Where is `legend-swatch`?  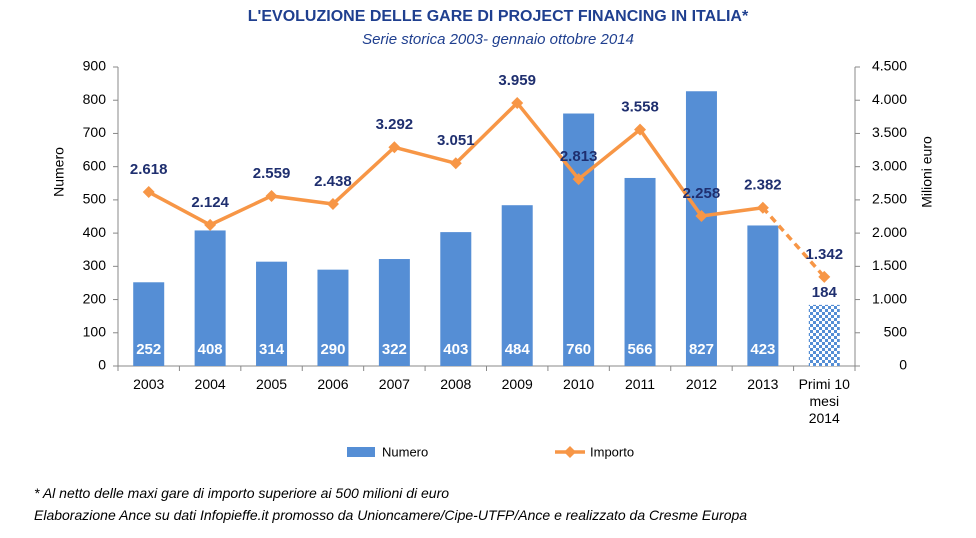
legend-swatch is located at coordinates (361, 452).